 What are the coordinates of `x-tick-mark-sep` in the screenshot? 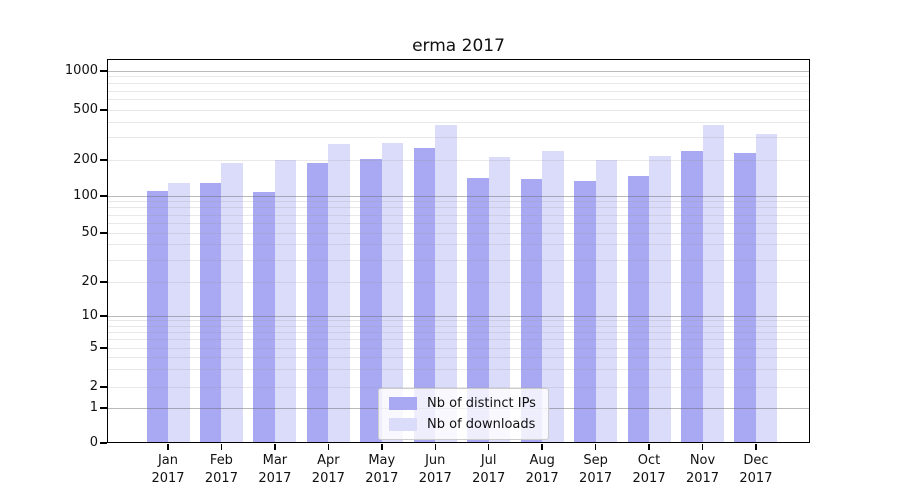 It's located at (595, 447).